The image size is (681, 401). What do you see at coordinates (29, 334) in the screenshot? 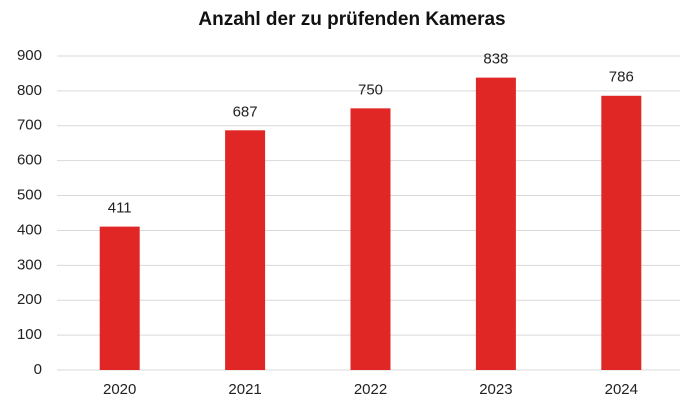
I see `y-tick-label: 100` at bounding box center [29, 334].